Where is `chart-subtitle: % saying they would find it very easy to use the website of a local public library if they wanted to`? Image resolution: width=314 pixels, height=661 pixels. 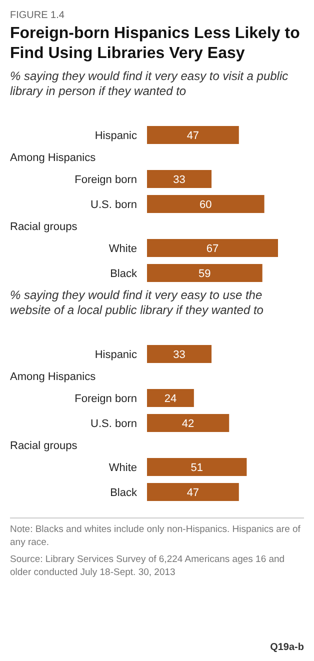 chart-subtitle: % saying they would find it very easy to use the website of a local public library if they wanted to is located at coordinates (137, 302).